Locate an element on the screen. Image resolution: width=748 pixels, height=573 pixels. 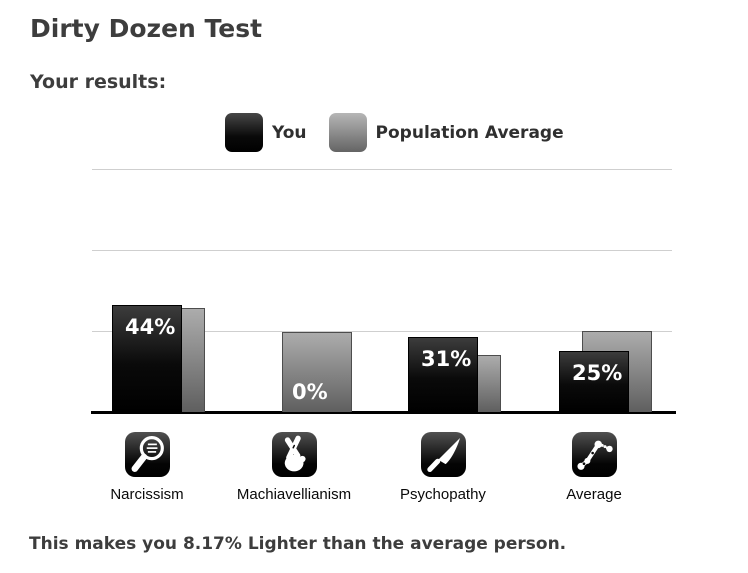
legend-you-swatch is located at coordinates (244, 132).